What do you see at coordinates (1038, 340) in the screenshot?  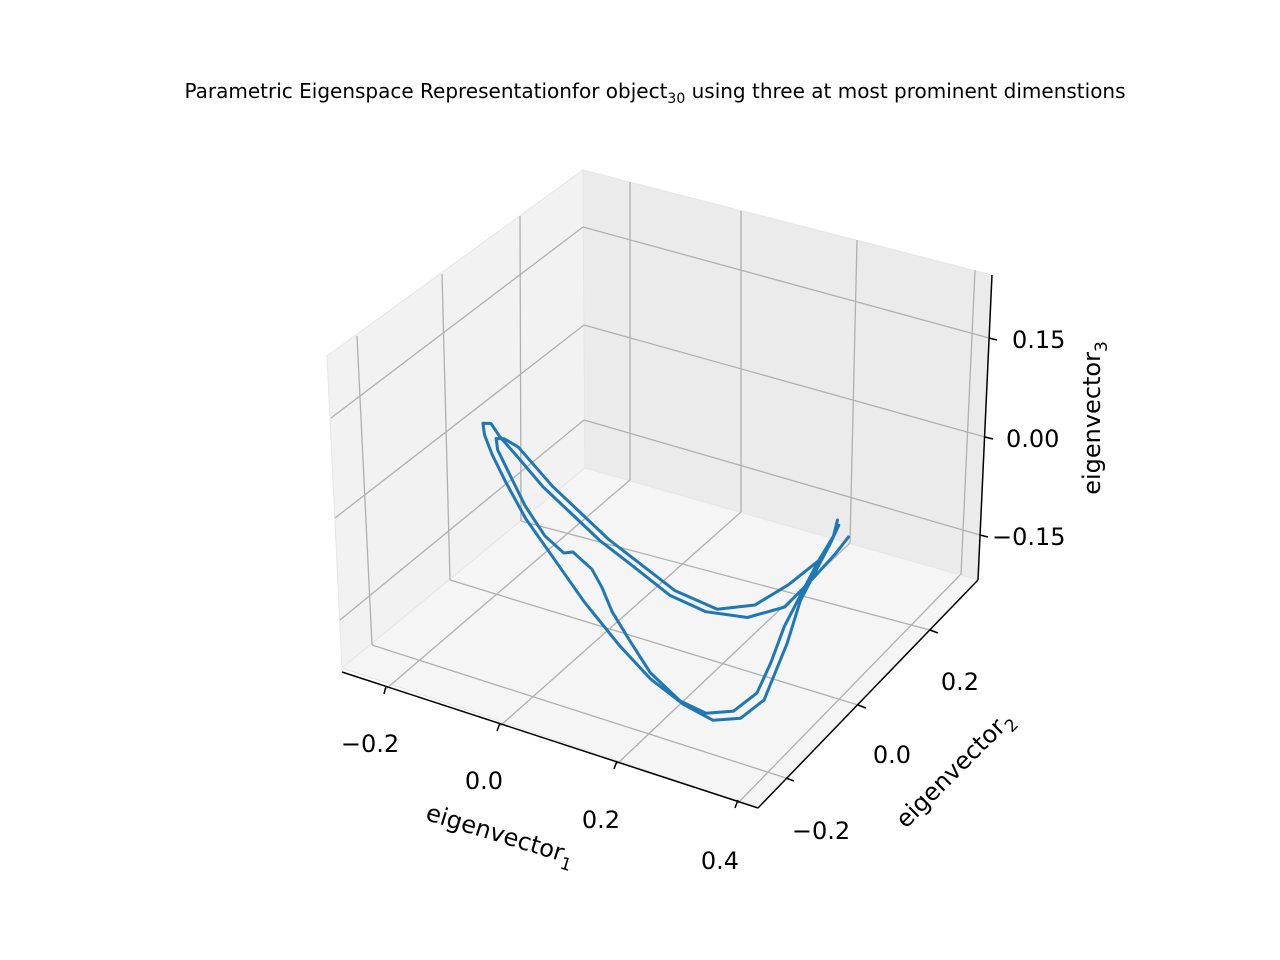 I see `z-tick-label: 0.15` at bounding box center [1038, 340].